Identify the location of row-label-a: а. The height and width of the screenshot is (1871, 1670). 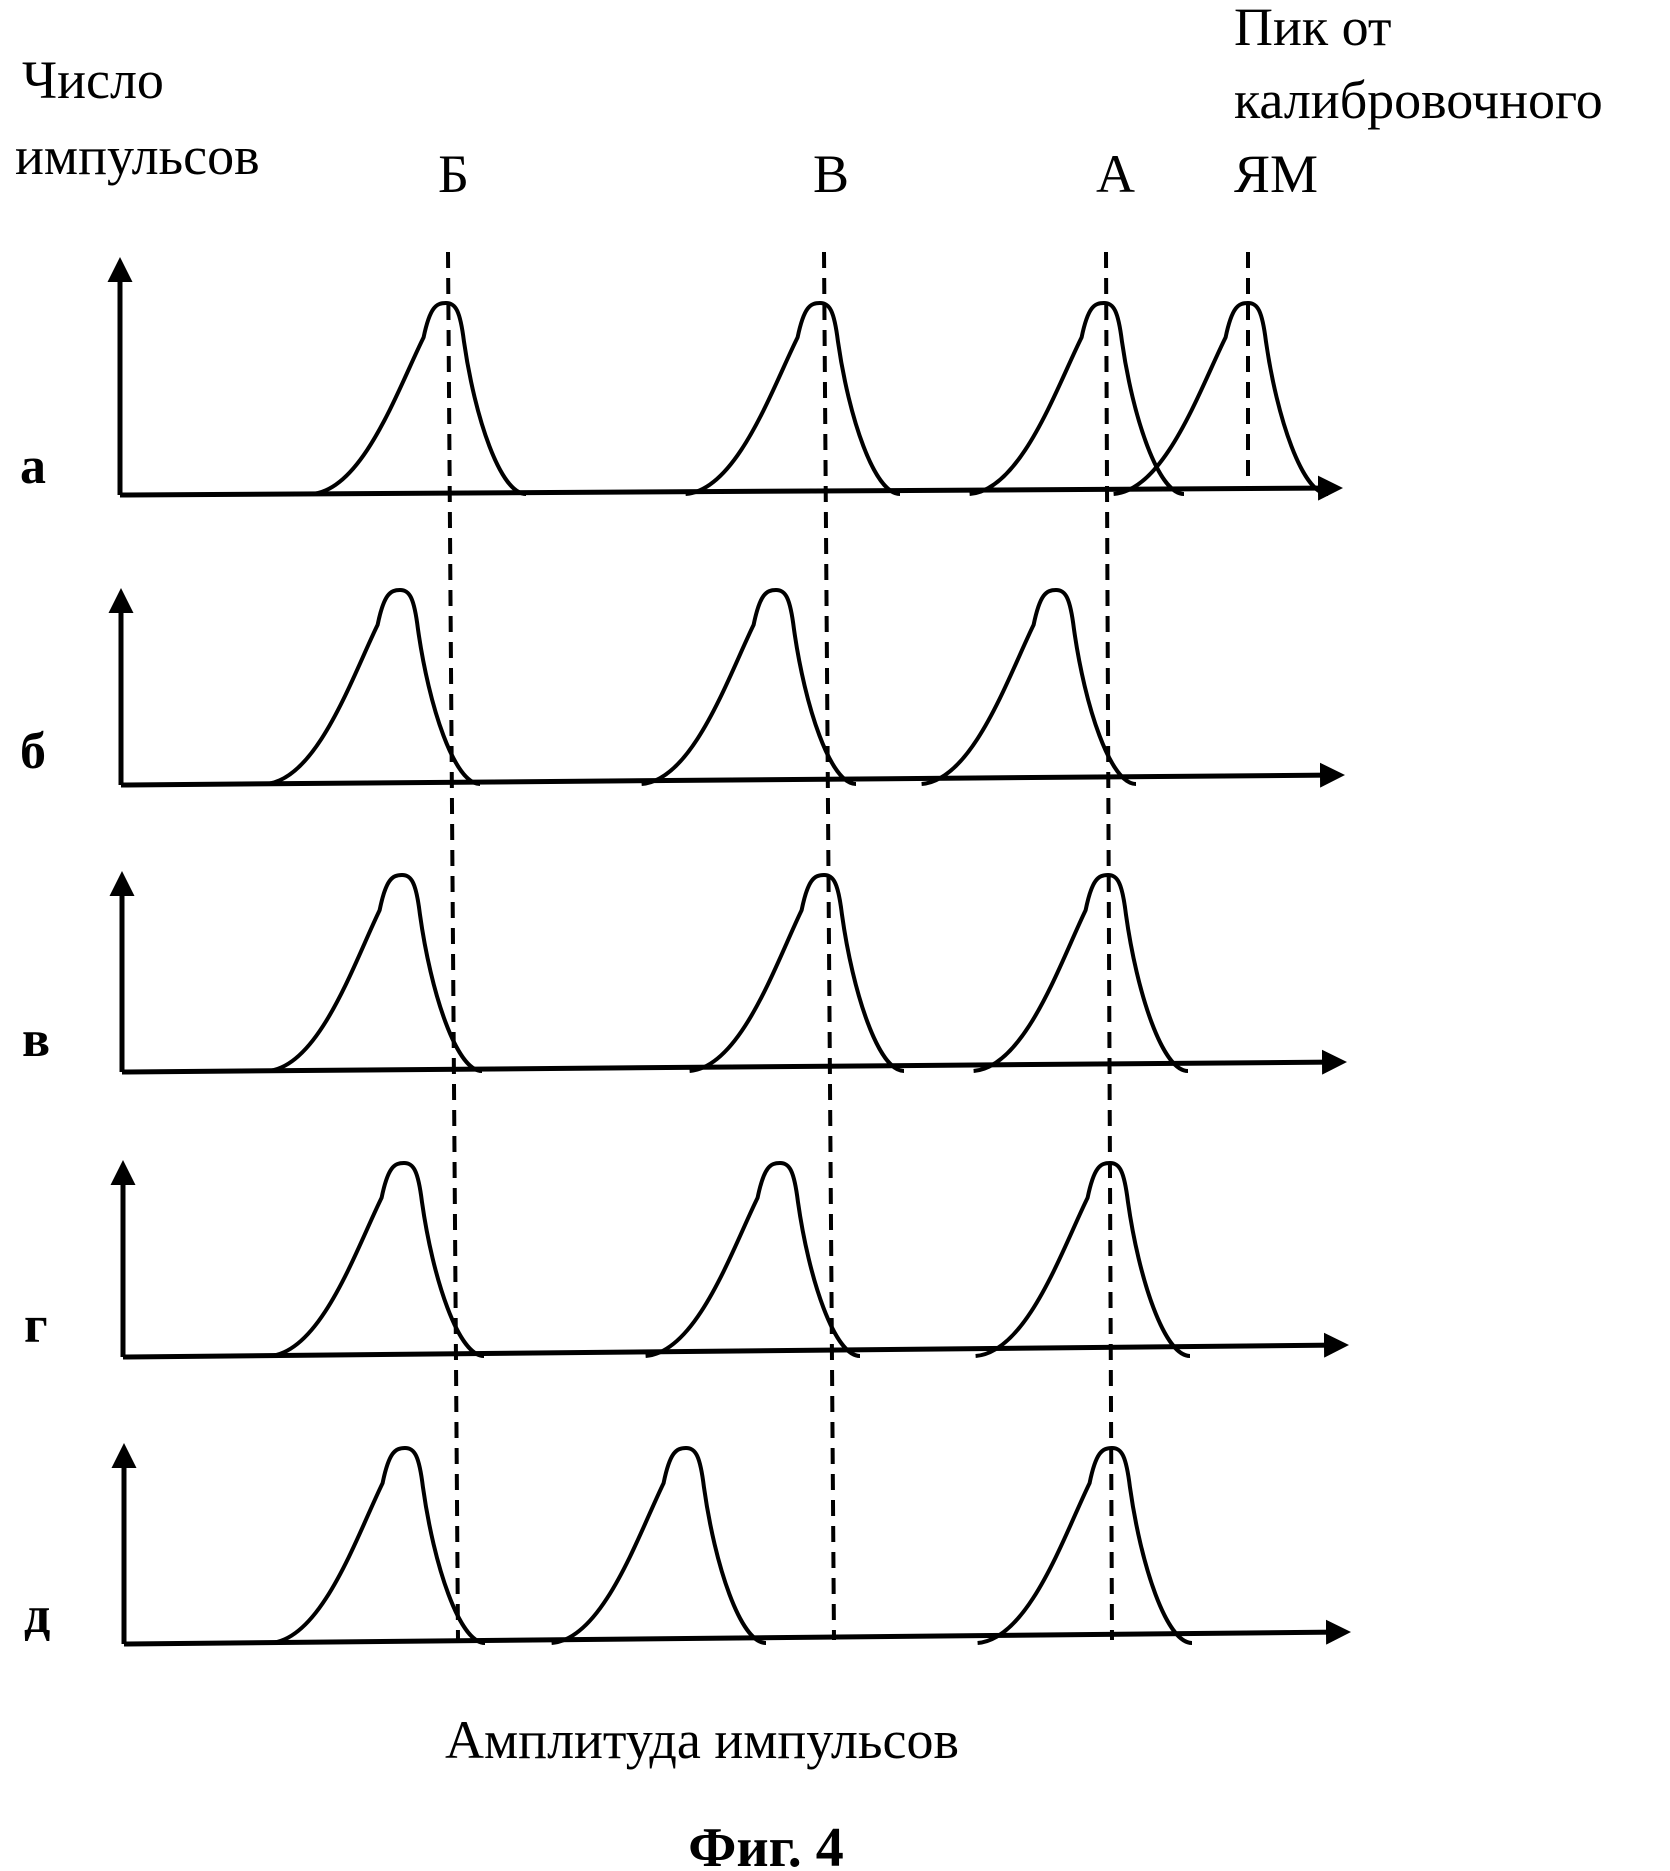
(33, 466).